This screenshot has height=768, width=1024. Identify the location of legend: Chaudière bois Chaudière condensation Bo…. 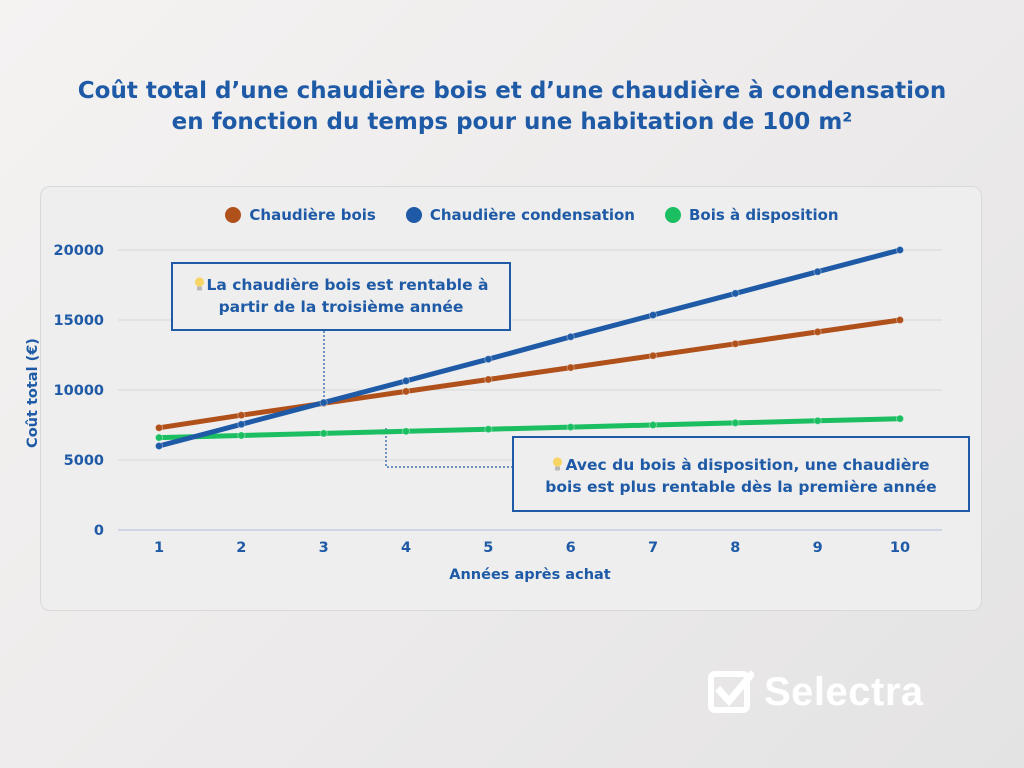
(512, 215).